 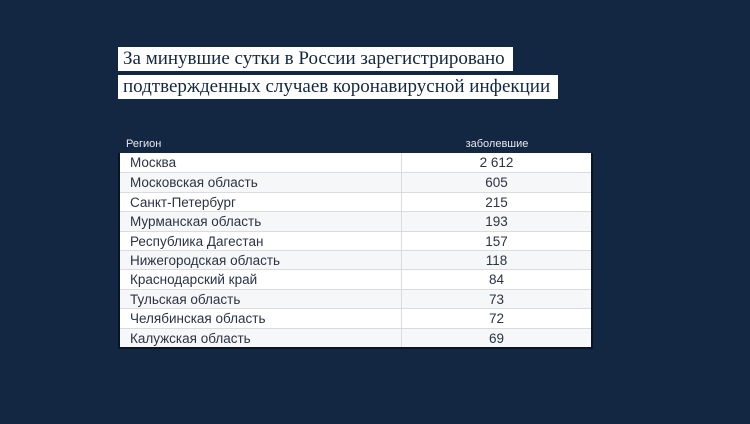 What do you see at coordinates (194, 183) in the screenshot?
I see `region-cell: Московская область` at bounding box center [194, 183].